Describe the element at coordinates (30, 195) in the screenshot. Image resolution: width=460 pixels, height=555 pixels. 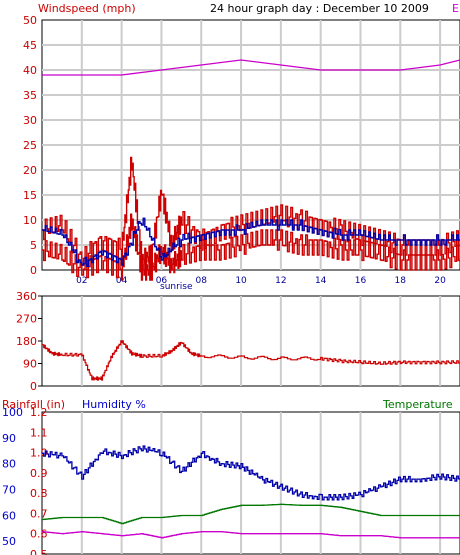
I see `wind-ytick: 15` at that location.